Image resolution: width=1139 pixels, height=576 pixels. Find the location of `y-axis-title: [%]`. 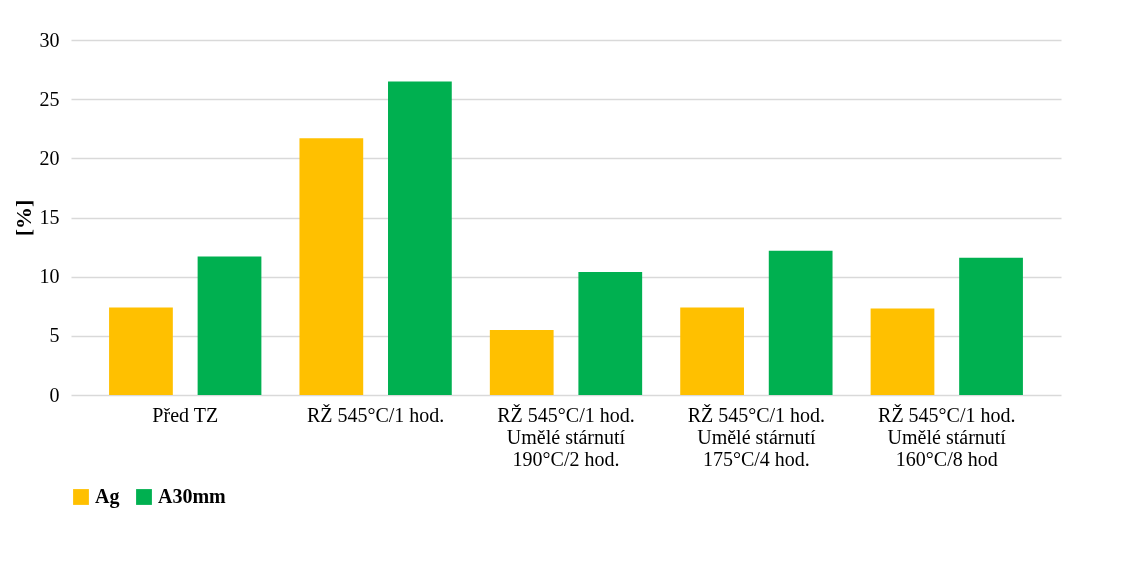

y-axis-title: [%] is located at coordinates (23, 218).